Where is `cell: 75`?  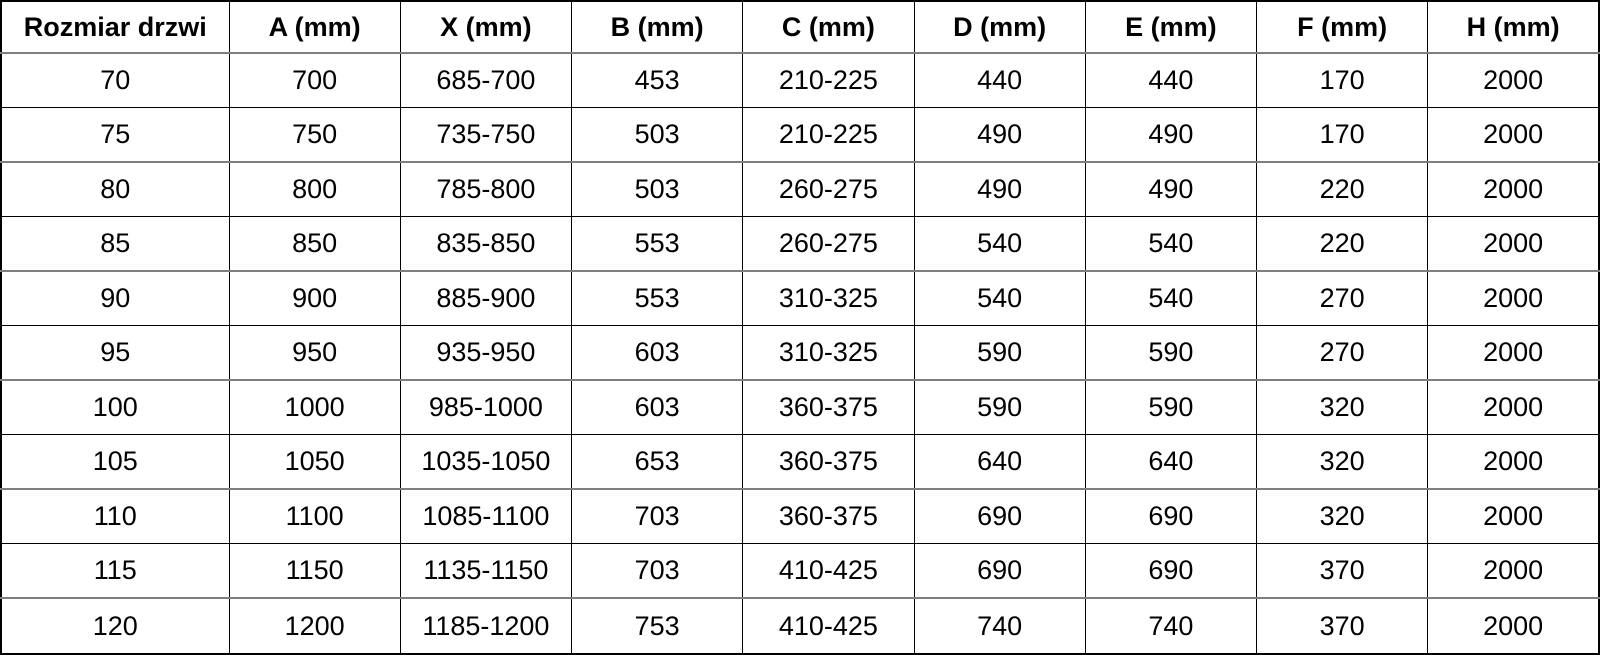 cell: 75 is located at coordinates (115, 135).